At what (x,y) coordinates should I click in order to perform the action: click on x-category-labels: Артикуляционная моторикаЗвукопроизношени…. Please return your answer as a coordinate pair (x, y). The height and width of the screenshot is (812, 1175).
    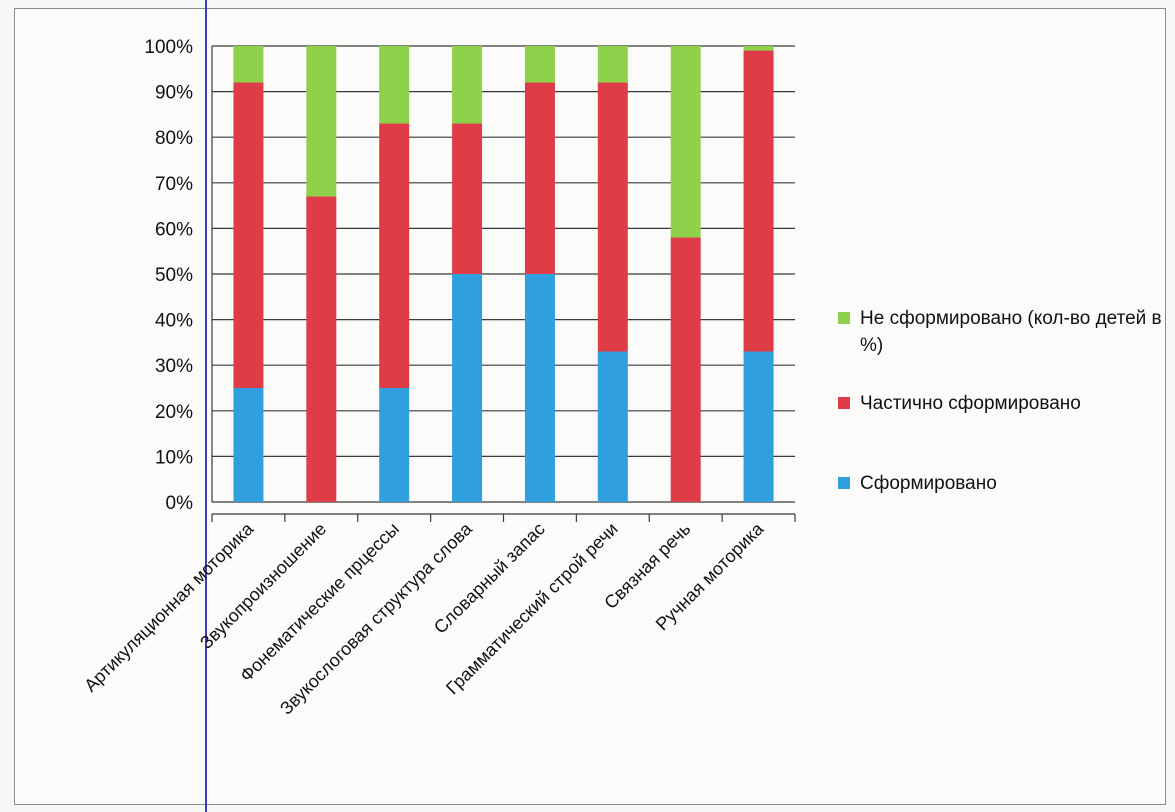
    Looking at the image, I should click on (424, 618).